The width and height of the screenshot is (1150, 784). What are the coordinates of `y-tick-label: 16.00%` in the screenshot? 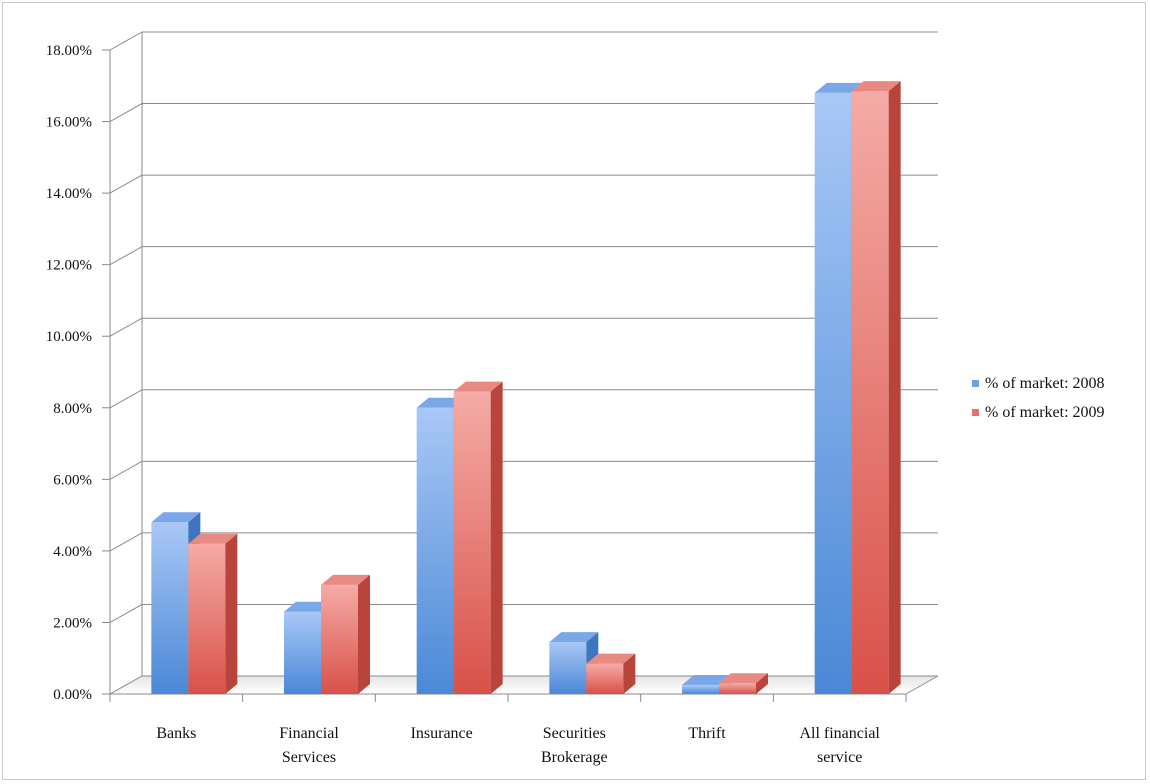 It's located at (69, 123).